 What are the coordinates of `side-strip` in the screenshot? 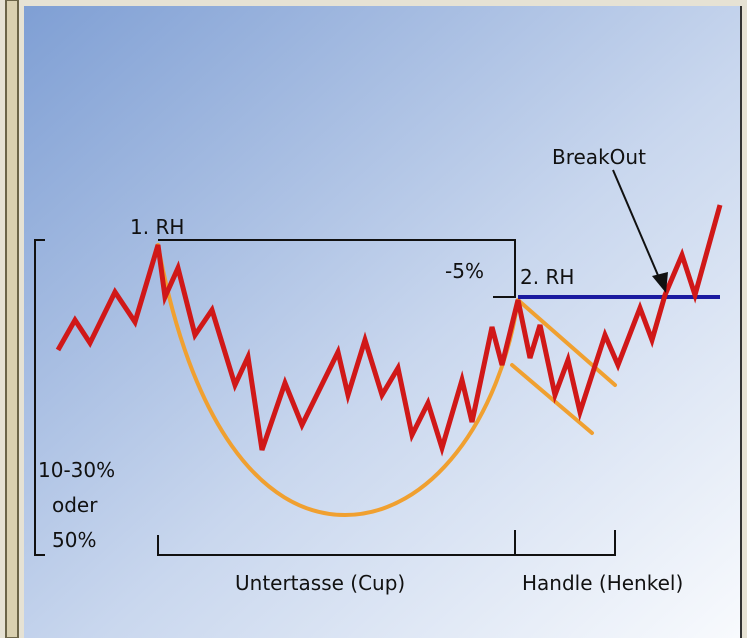 It's located at (12, 319).